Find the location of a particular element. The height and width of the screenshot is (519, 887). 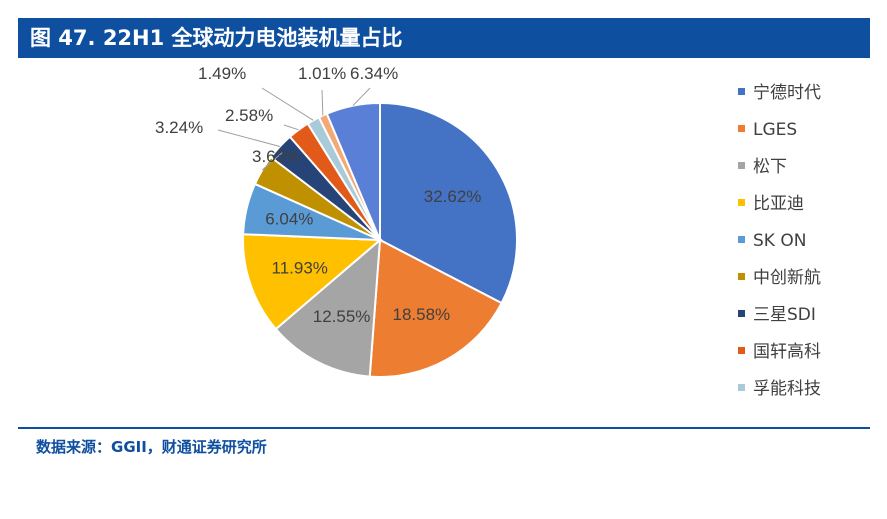

slice-label: 6.04% is located at coordinates (289, 219).